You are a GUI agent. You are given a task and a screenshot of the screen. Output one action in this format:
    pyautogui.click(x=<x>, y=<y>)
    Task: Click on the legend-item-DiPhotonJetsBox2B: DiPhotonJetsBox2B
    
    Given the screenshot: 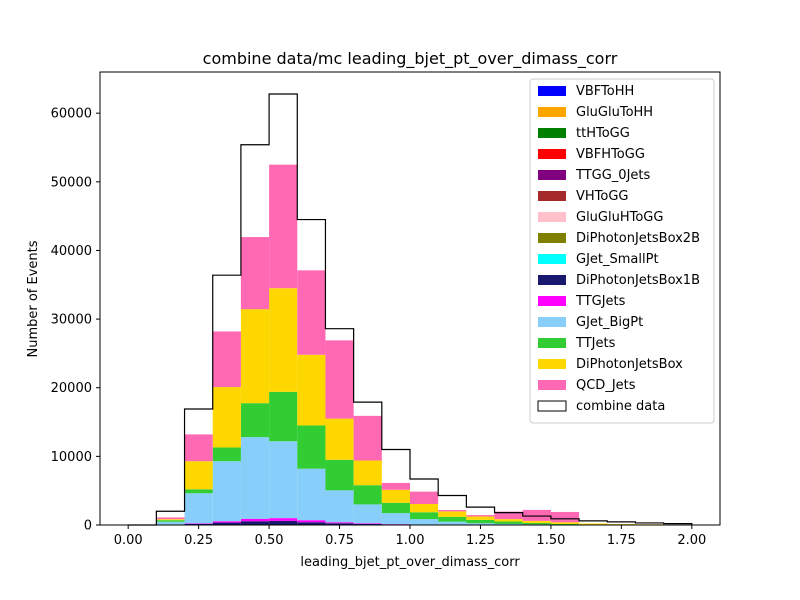 What is the action you would take?
    pyautogui.click(x=619, y=238)
    